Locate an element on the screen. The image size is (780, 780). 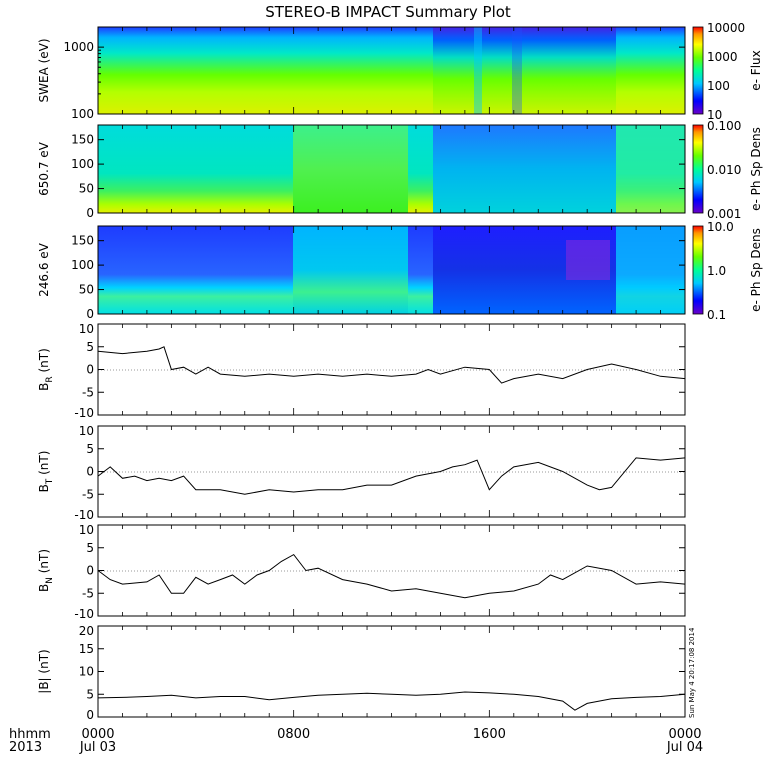
ylabel-pad246: 246.6 eV is located at coordinates (44, 269).